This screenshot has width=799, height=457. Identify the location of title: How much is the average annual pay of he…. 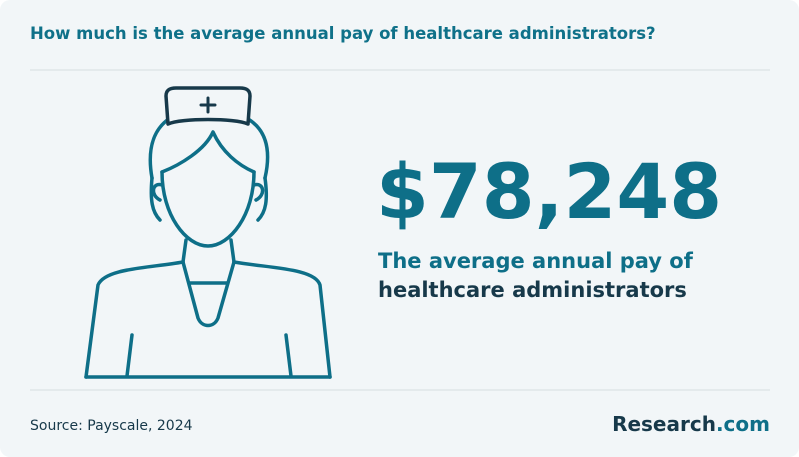
(343, 33).